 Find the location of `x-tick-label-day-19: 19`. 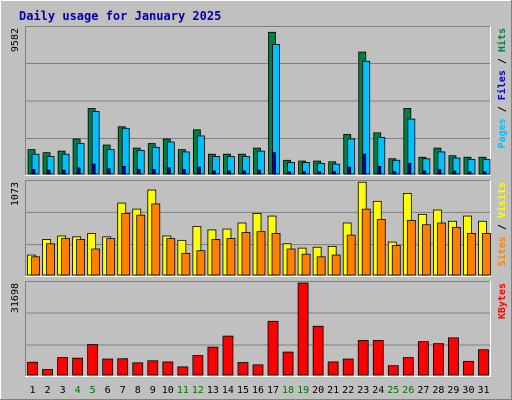

x-tick-label-day-19: 19 is located at coordinates (303, 390).